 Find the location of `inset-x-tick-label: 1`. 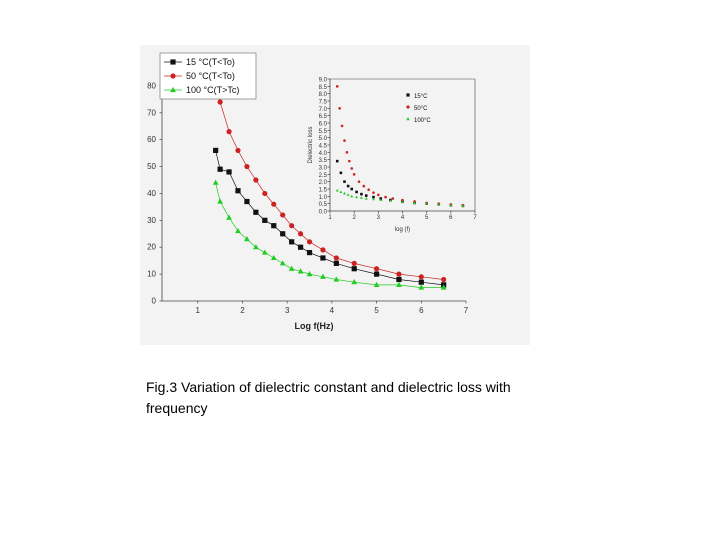

inset-x-tick-label: 1 is located at coordinates (330, 218).